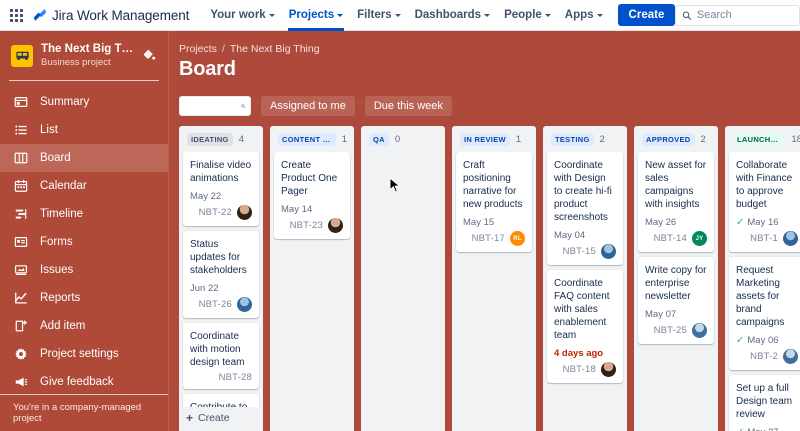  I want to click on sidebar-item-timeline: Timeline, so click(84, 214).